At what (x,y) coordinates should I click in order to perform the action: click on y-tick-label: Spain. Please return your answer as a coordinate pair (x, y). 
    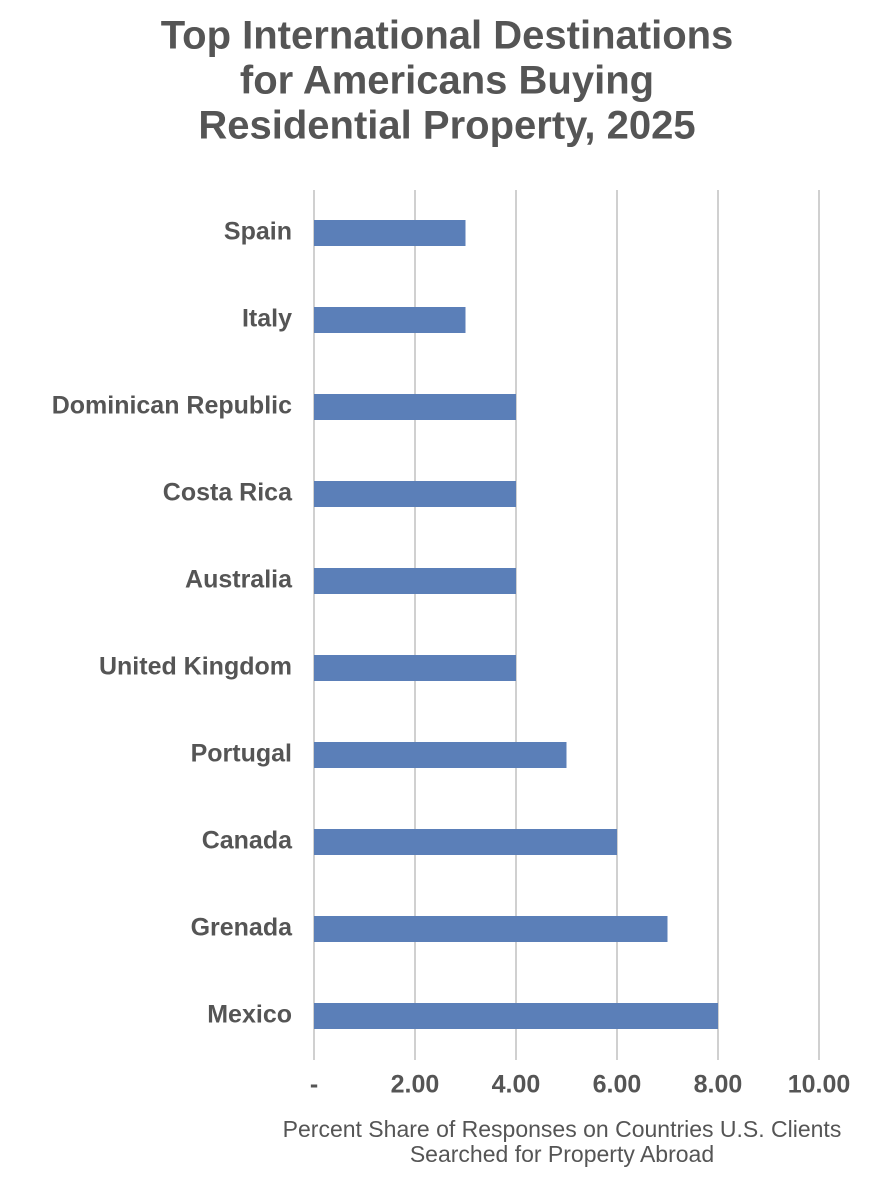
    Looking at the image, I should click on (258, 232).